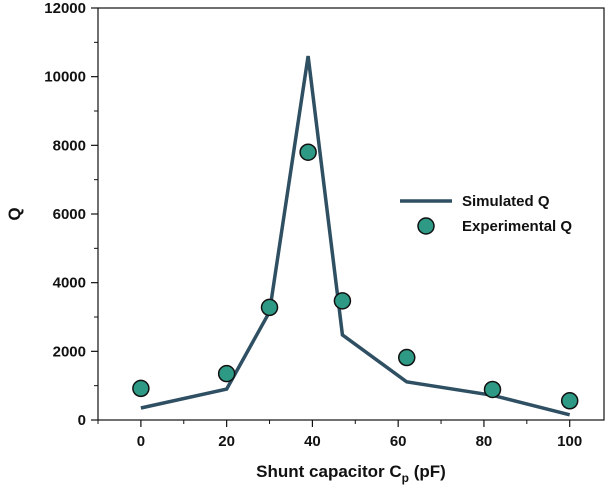 This screenshot has height=491, width=612. I want to click on x-axis-title-subscript: p, so click(405, 478).